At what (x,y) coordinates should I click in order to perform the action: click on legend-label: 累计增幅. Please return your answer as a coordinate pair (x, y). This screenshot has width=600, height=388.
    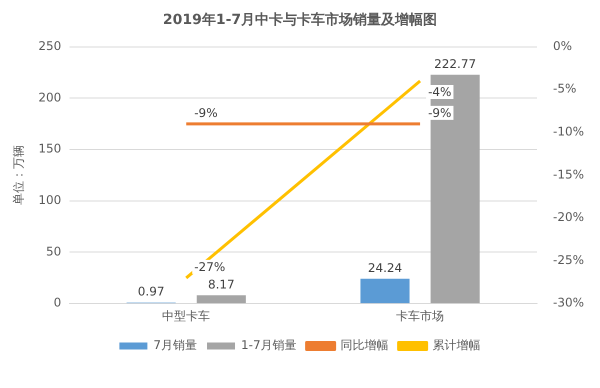
    Looking at the image, I should click on (456, 345).